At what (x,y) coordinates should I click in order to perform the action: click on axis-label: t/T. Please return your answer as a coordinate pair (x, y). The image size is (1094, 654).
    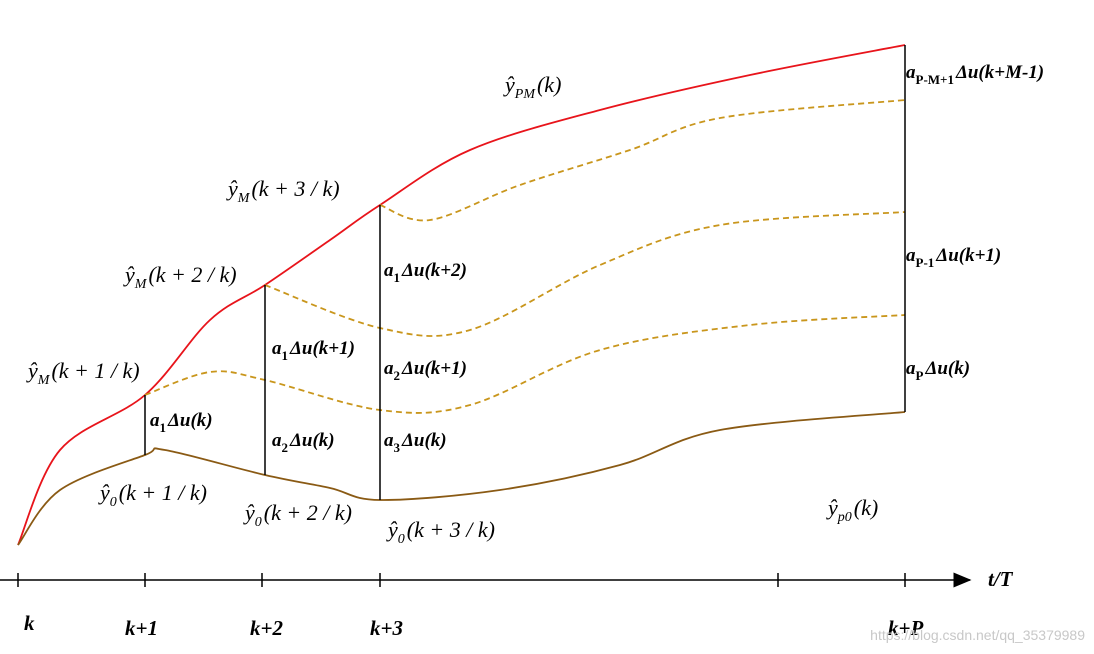
    Looking at the image, I should click on (1001, 579).